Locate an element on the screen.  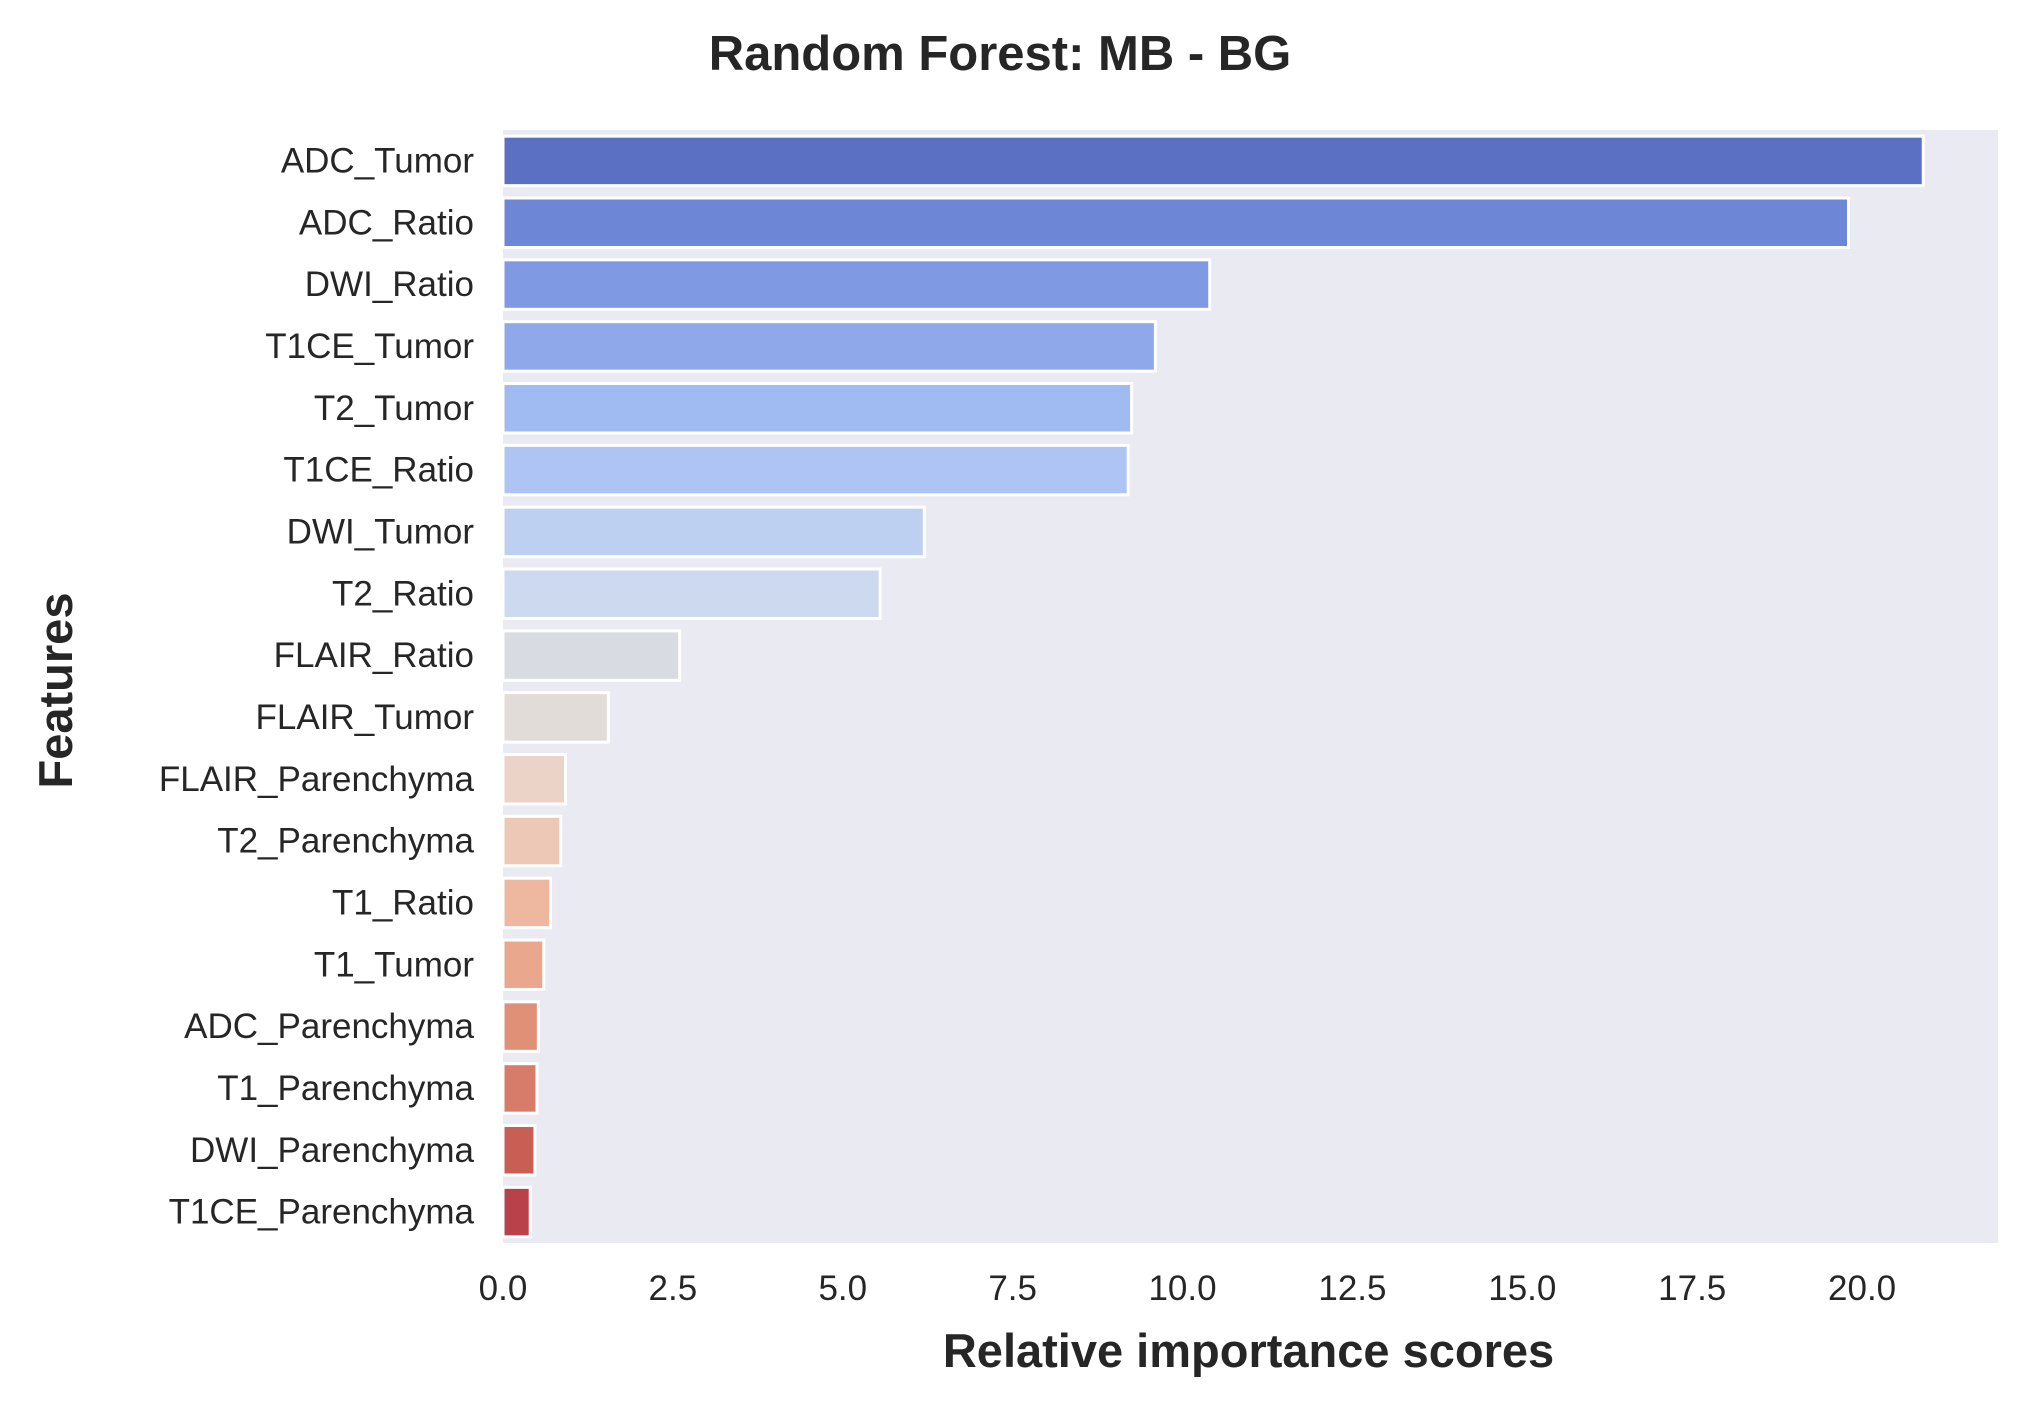
y-tick-label: T1CE_Parenchyma is located at coordinates (322, 1212).